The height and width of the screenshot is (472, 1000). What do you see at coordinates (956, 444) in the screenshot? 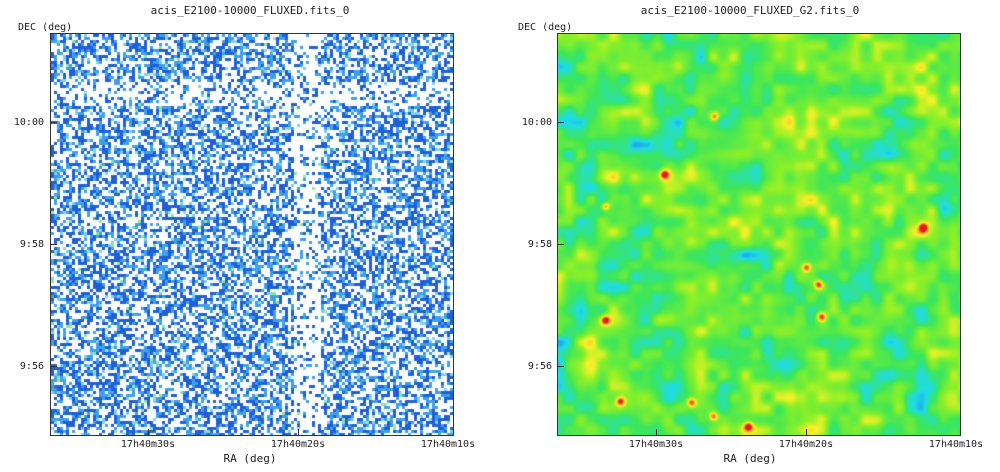
I see `right-xtick-10s: 17h40m10s` at bounding box center [956, 444].